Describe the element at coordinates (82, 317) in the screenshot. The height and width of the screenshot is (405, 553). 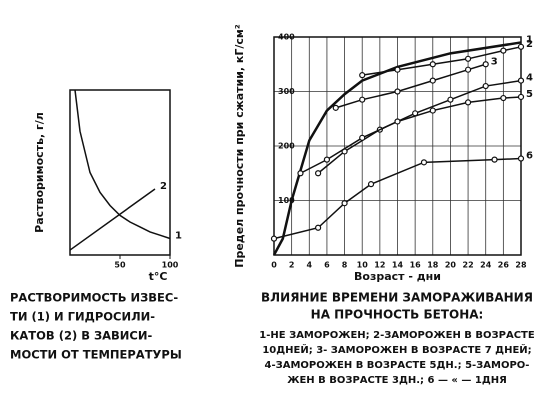
I see `caption-line: ТИ (1) И ГИДРОСИЛИ-` at that location.